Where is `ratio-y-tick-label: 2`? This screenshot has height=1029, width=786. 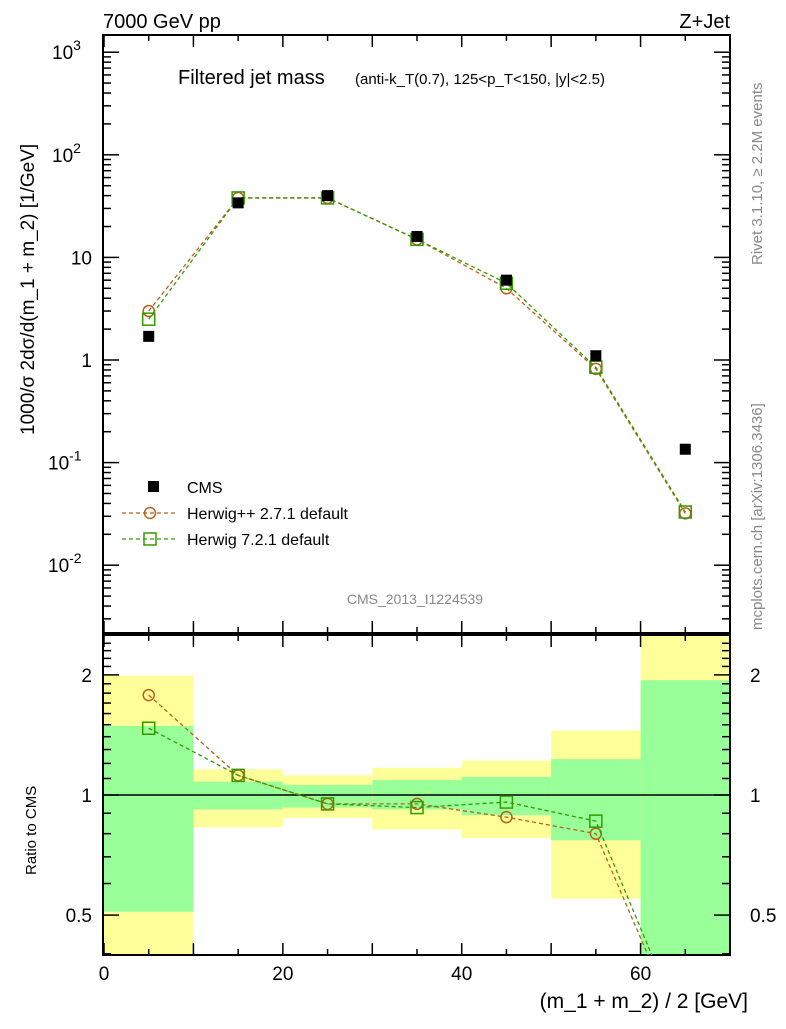 ratio-y-tick-label: 2 is located at coordinates (86, 676).